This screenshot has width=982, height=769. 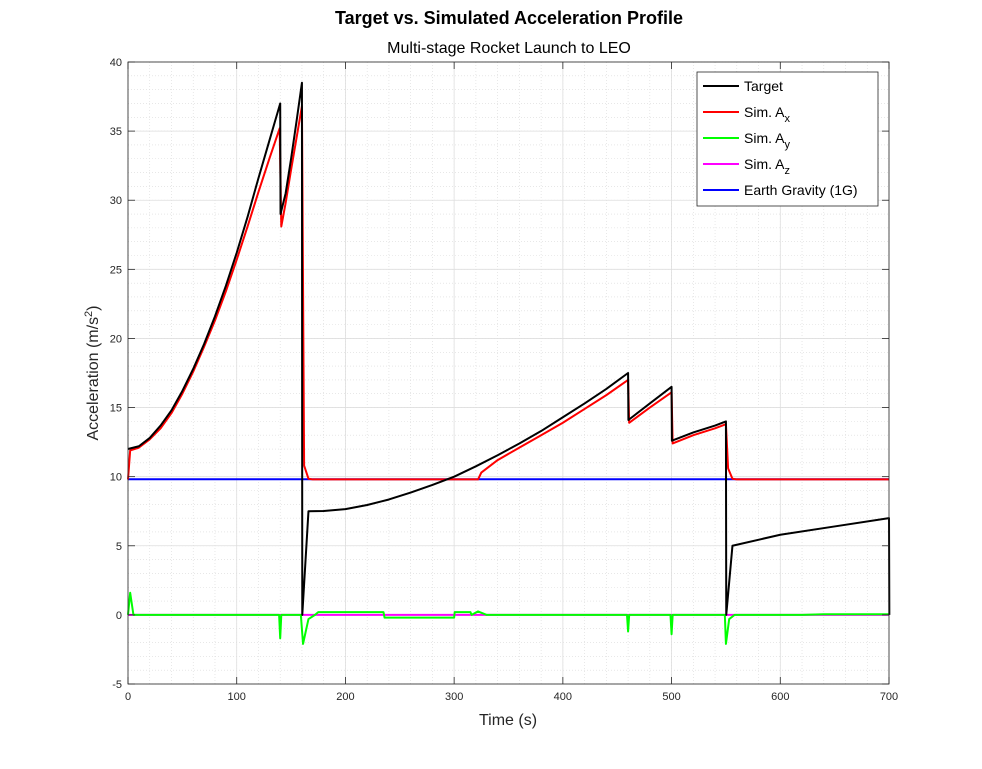 What do you see at coordinates (116, 374) in the screenshot?
I see `y-tick-labels: -5 0 5 10 15 20 25 30 35 40` at bounding box center [116, 374].